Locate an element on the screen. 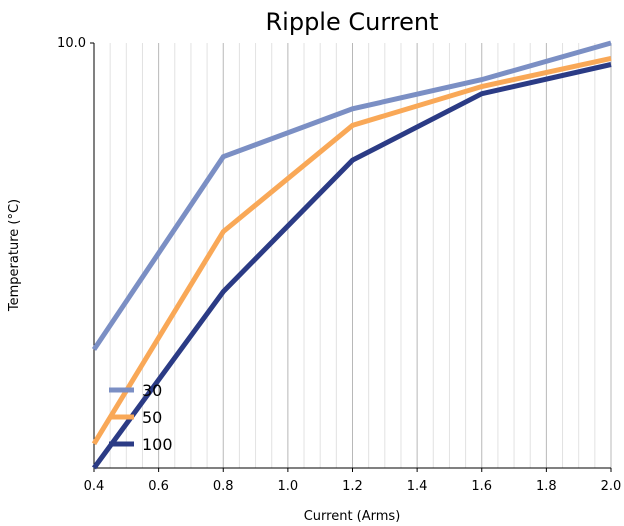  x-tick-label: 0.4 is located at coordinates (94, 486).